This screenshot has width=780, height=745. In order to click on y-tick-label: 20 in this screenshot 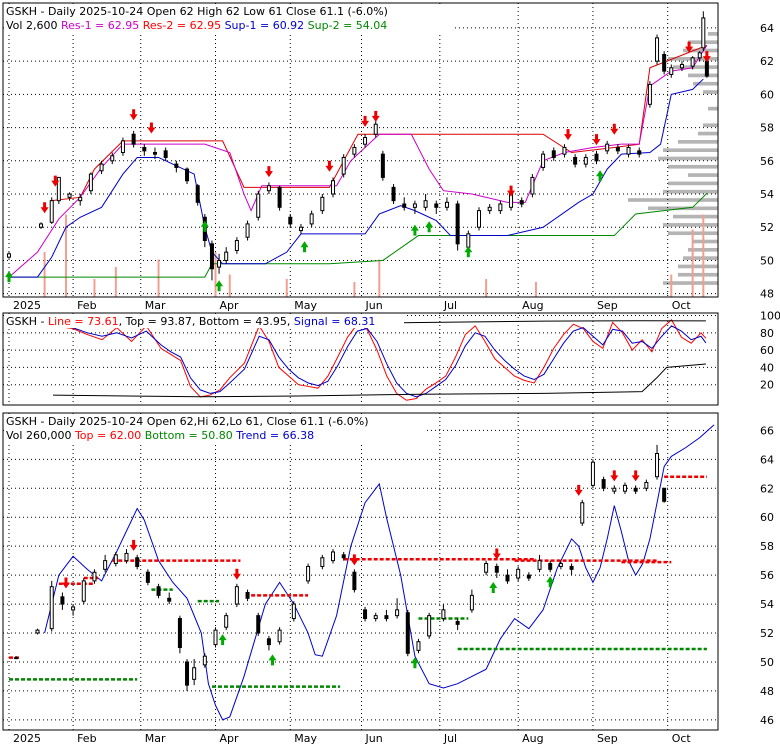, I will do `click(767, 385)`.